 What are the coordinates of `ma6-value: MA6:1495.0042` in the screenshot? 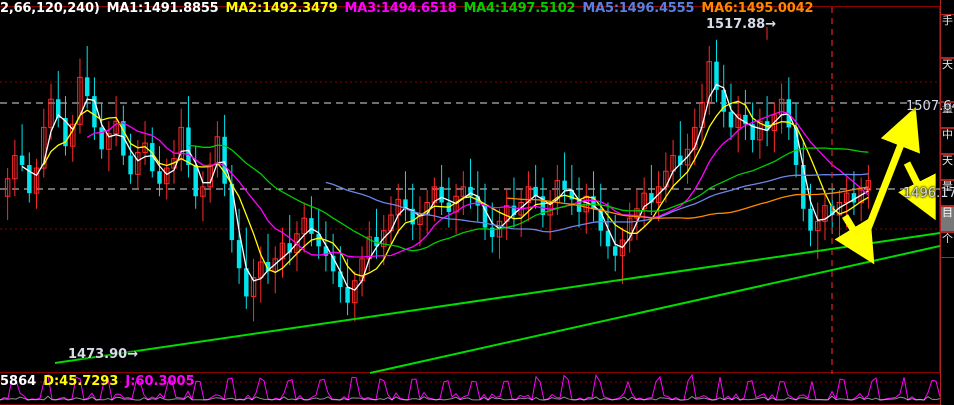 It's located at (757, 8).